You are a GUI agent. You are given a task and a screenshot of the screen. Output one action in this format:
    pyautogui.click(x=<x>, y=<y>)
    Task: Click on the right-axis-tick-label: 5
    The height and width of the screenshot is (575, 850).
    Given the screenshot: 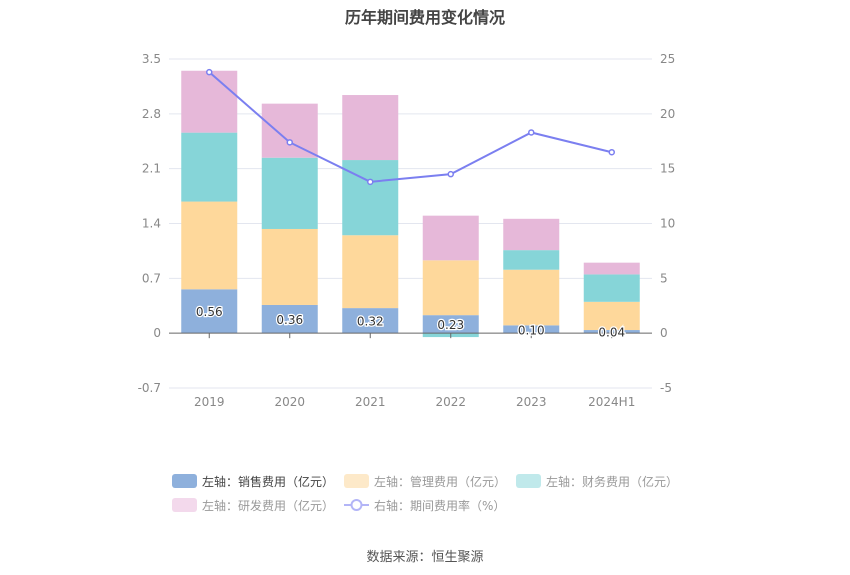 What is the action you would take?
    pyautogui.click(x=664, y=278)
    